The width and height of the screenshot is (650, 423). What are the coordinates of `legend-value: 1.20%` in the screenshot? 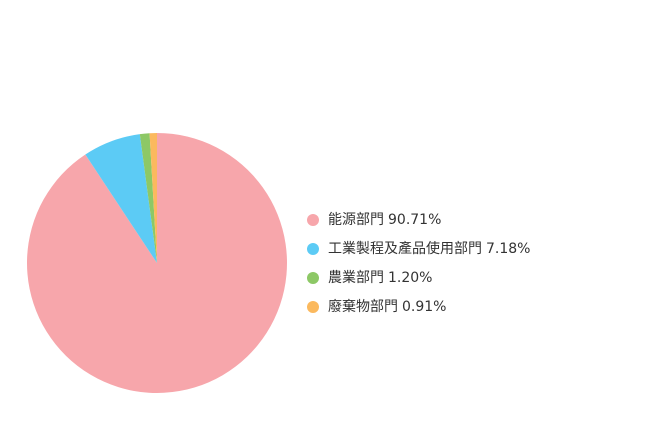 It's located at (410, 278).